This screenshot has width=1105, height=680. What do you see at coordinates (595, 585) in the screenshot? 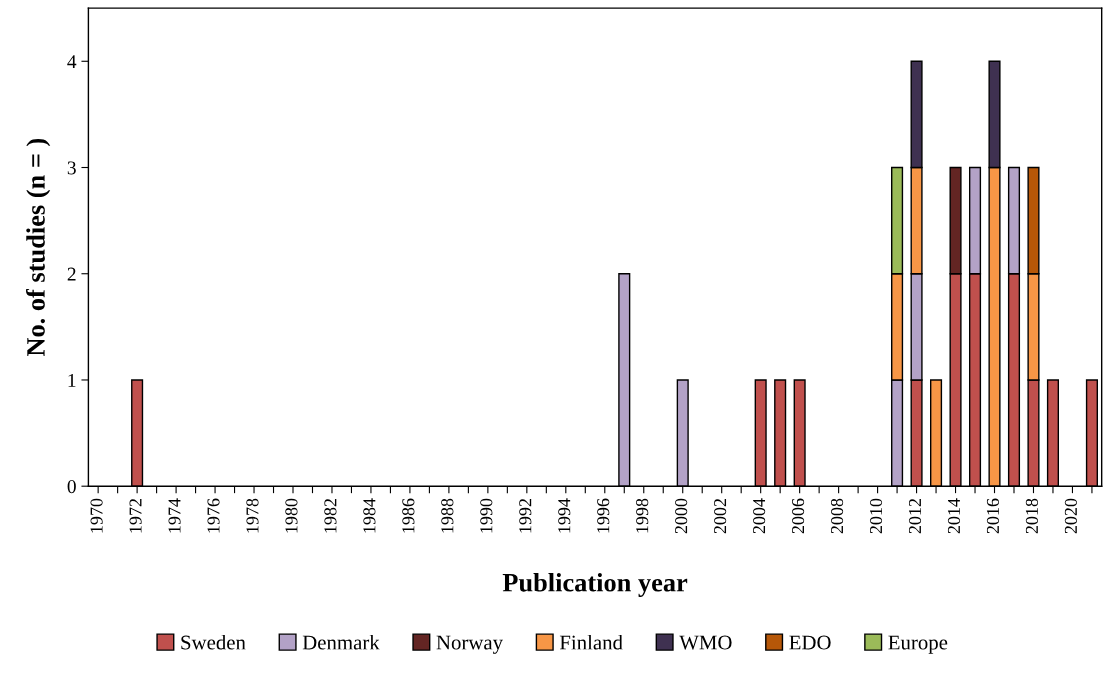
I see `x-axis-title: Publication year` at bounding box center [595, 585].